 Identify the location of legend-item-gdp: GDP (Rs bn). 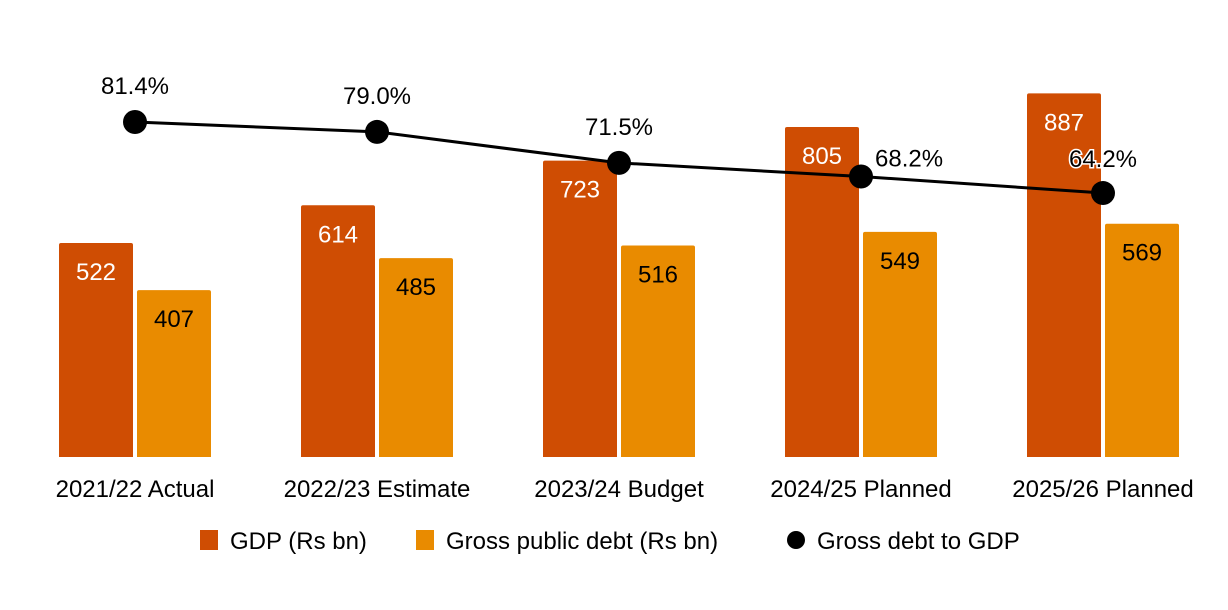
(283, 541).